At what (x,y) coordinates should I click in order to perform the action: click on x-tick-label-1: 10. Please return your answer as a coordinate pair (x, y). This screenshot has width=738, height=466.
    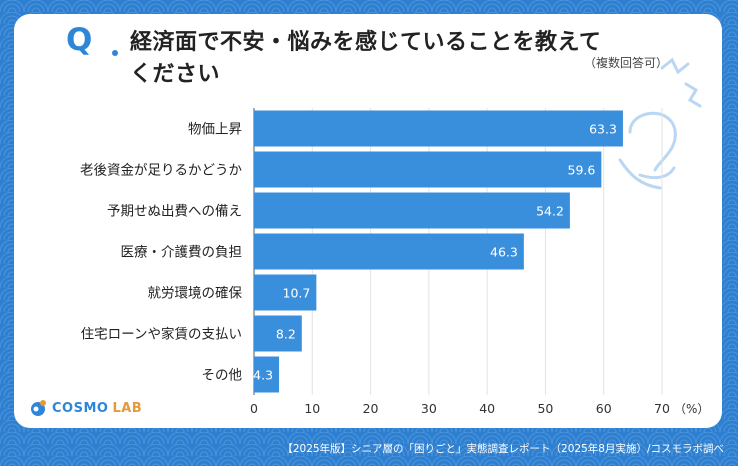
    Looking at the image, I should click on (312, 408).